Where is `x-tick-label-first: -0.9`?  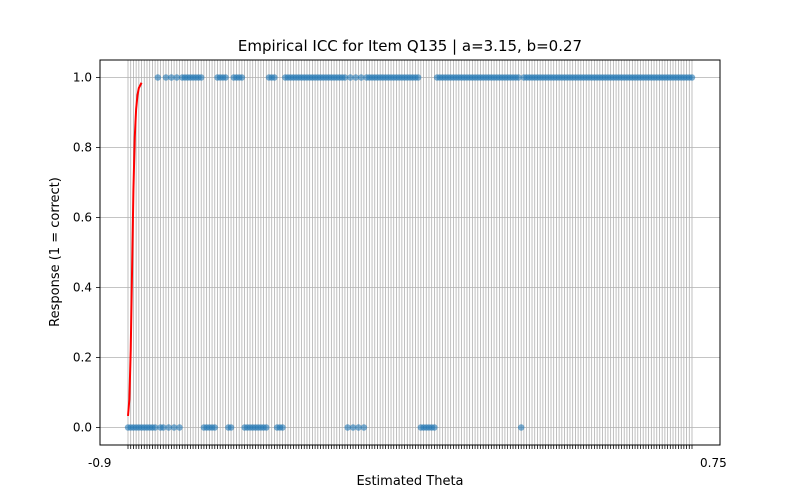
x-tick-label-first: -0.9 is located at coordinates (99, 463).